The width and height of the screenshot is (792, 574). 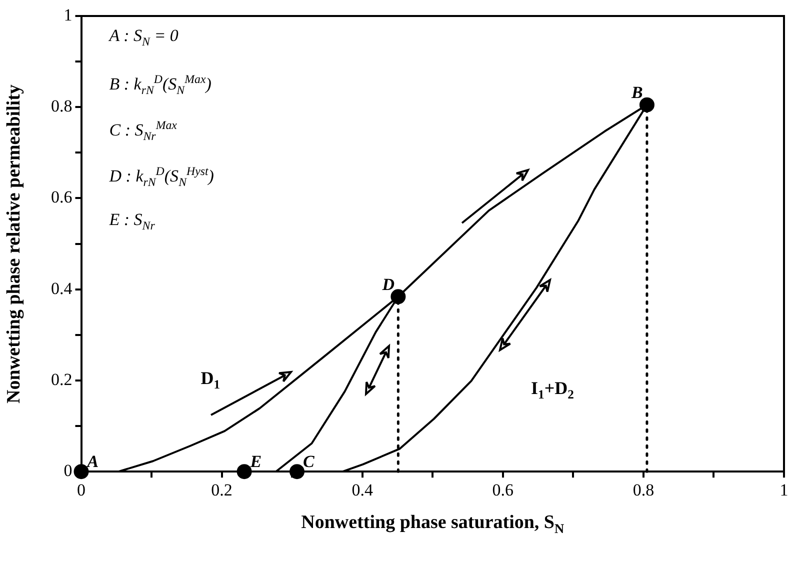 I want to click on annotation: E : S$_{Nr}$, so click(x=132, y=222).